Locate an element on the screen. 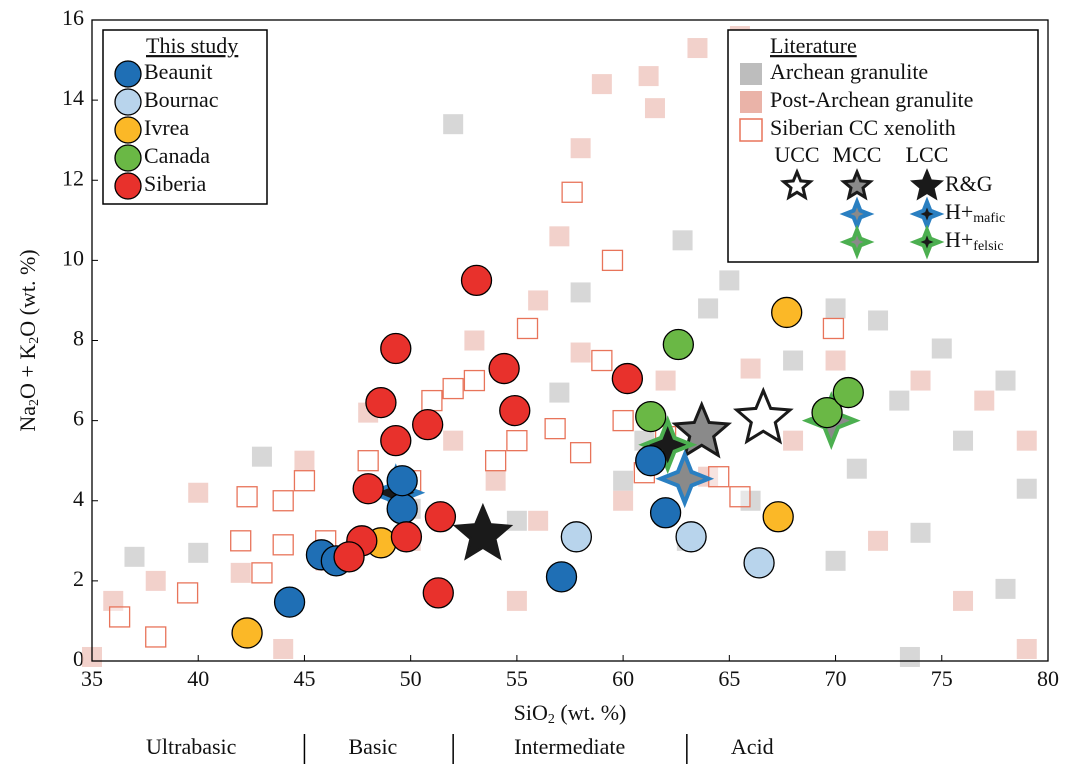 This screenshot has width=1069, height=774. x-tick-label: 80 is located at coordinates (1048, 678).